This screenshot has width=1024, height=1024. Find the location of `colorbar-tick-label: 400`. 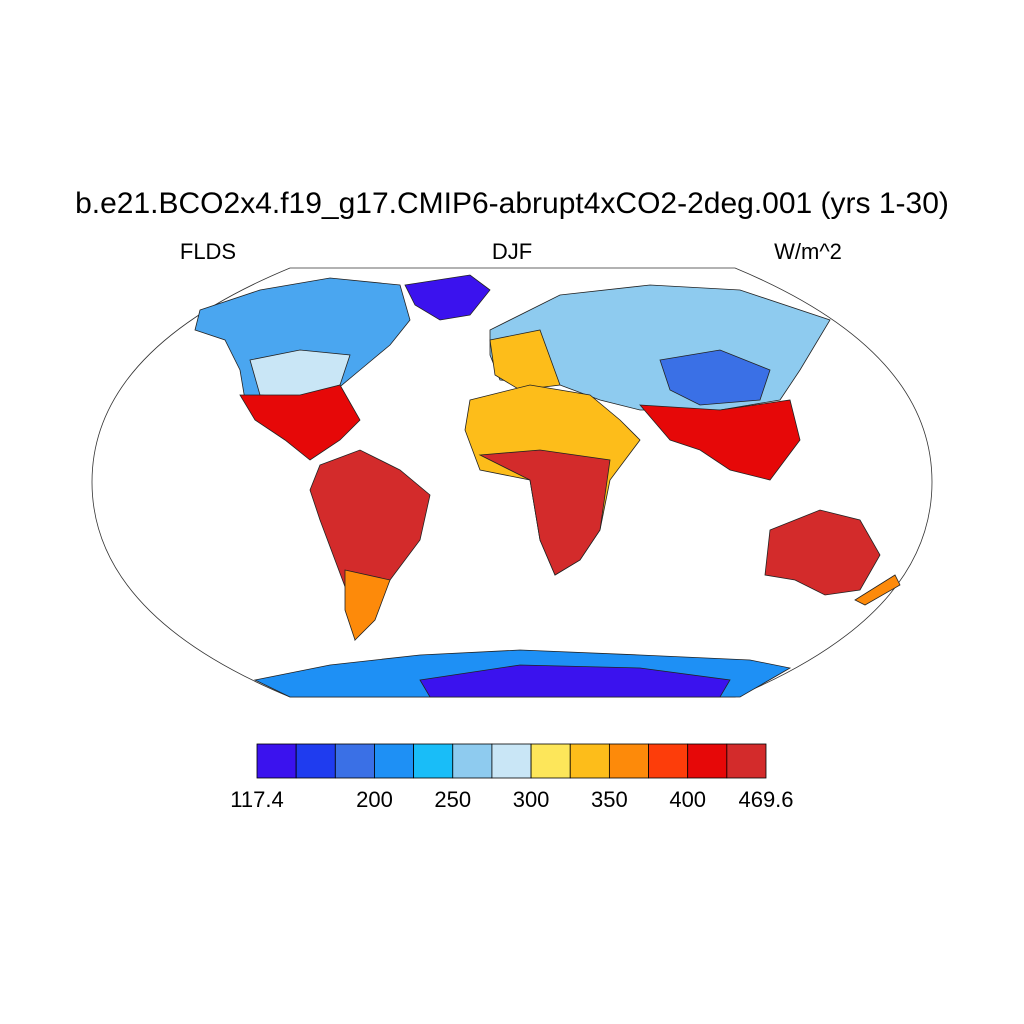

colorbar-tick-label: 400 is located at coordinates (687, 799).